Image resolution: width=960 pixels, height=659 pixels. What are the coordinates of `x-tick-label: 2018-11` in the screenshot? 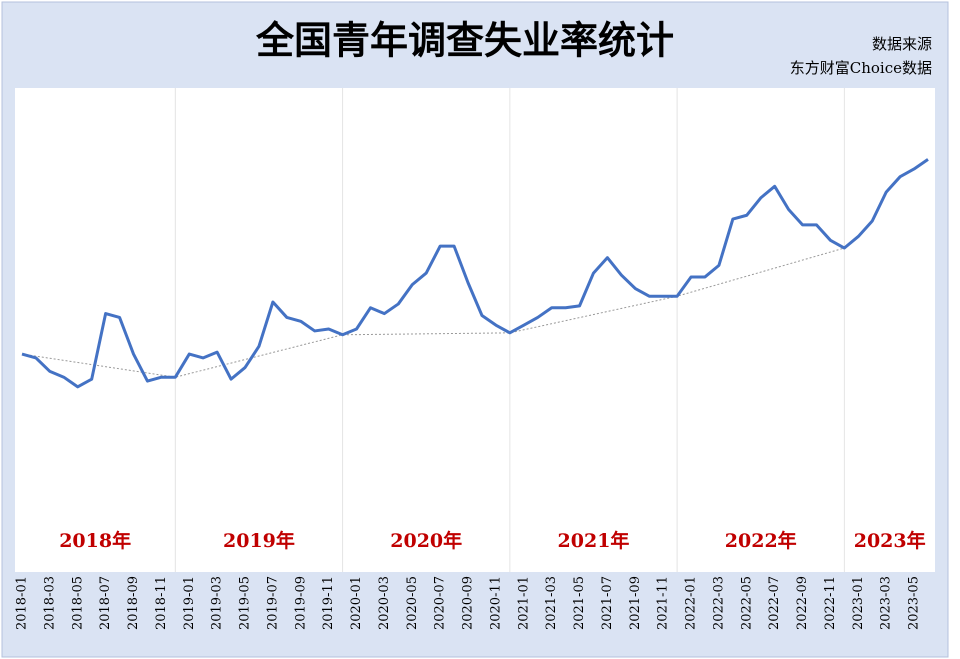 It's located at (161, 603).